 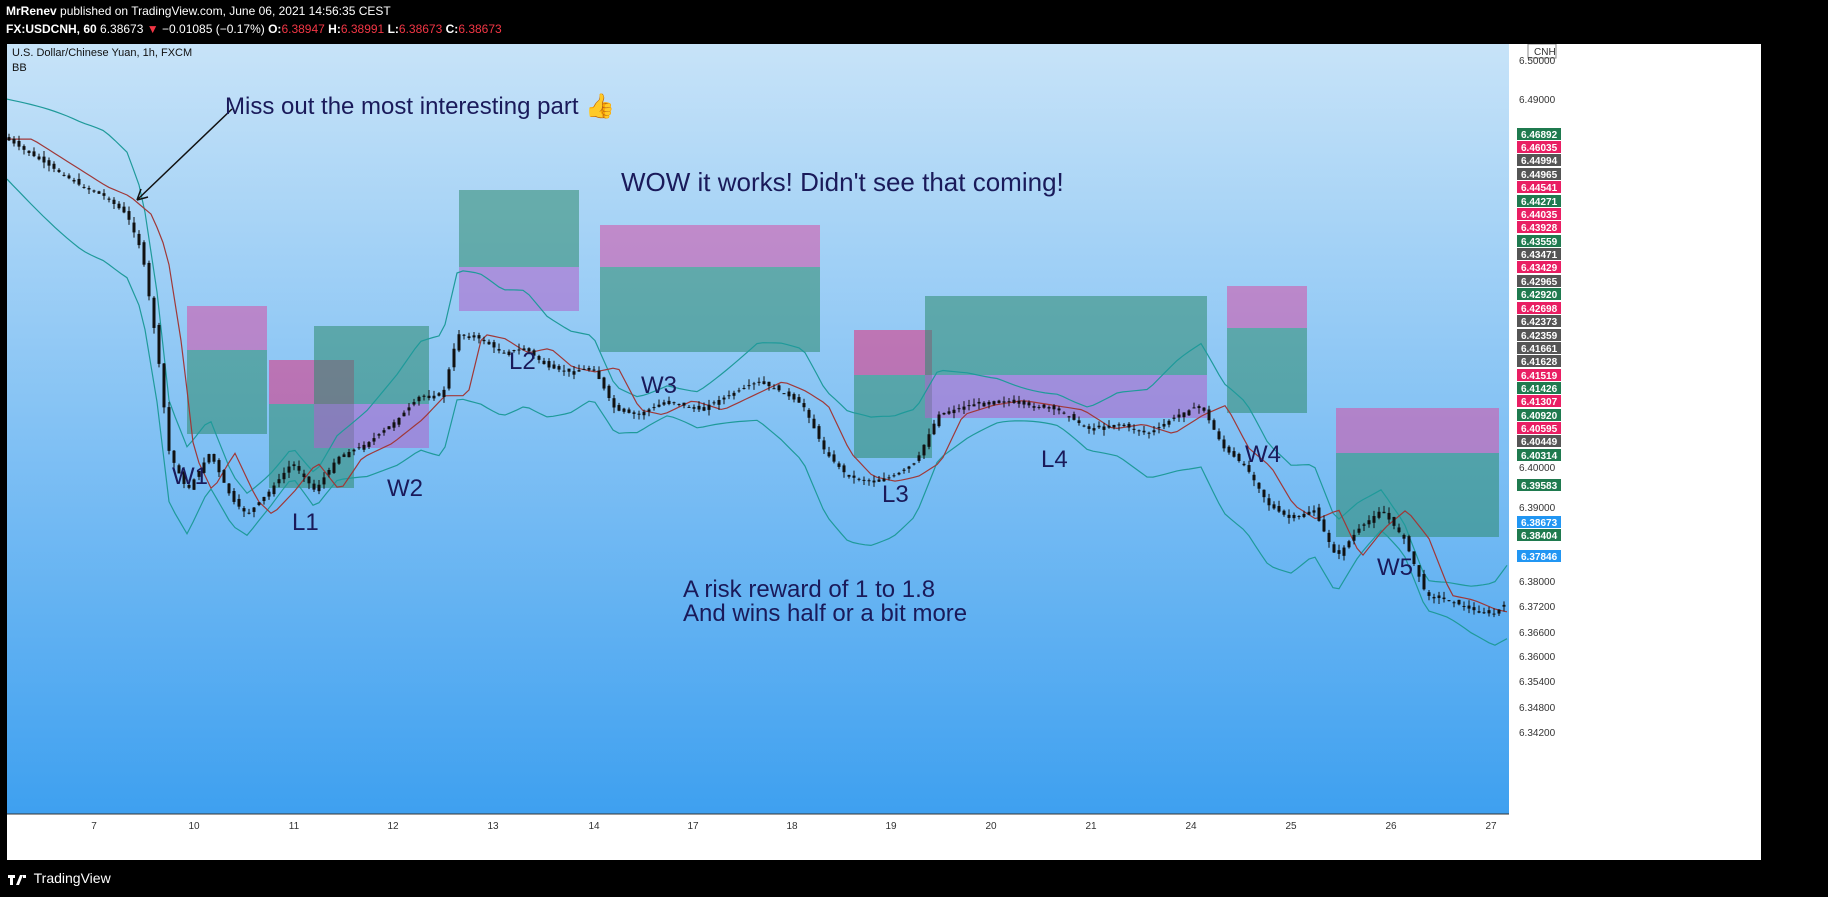 I want to click on change-value: −0.01085 (−0.17%), so click(x=213, y=29).